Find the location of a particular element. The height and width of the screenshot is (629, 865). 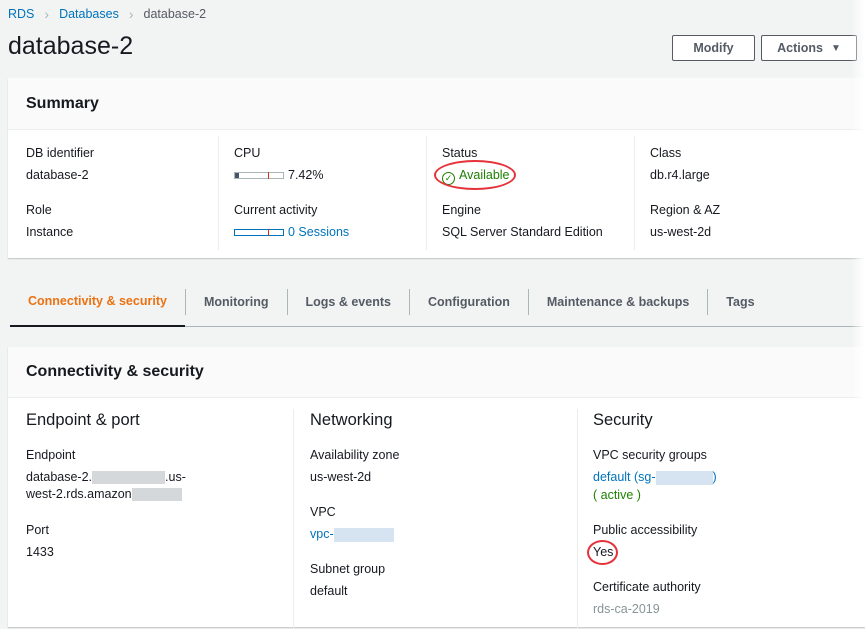

breadcrumb-current: database-2 is located at coordinates (175, 14).